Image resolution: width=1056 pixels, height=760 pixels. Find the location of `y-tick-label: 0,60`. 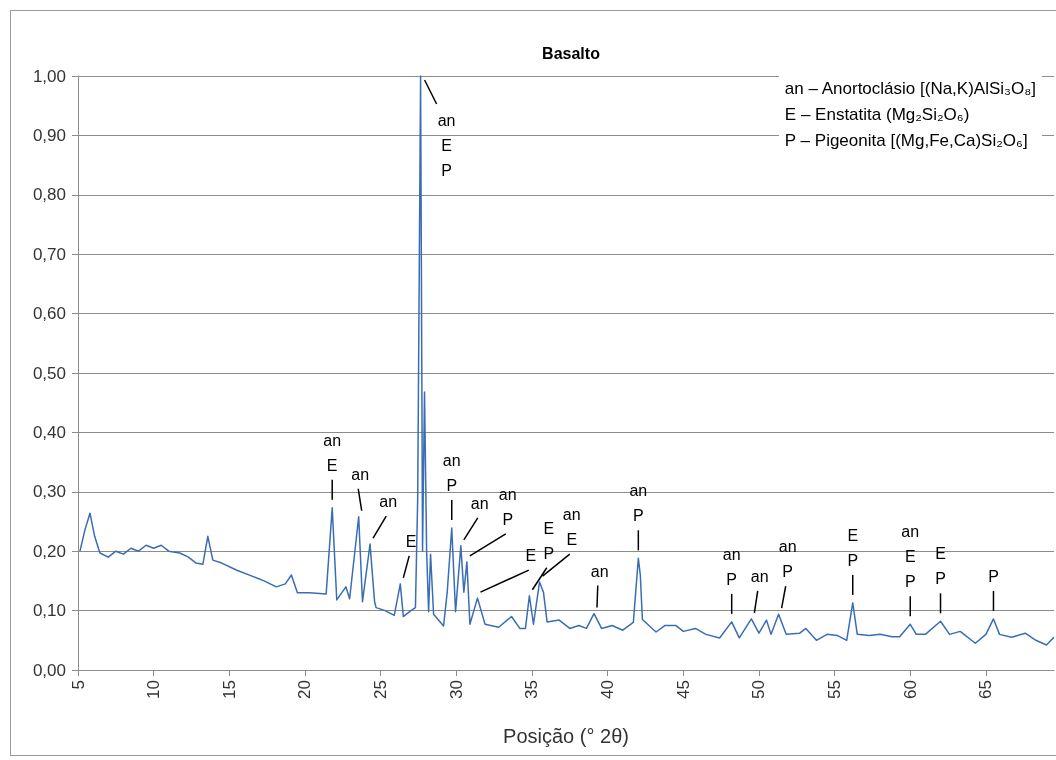

y-tick-label: 0,60 is located at coordinates (49, 314).